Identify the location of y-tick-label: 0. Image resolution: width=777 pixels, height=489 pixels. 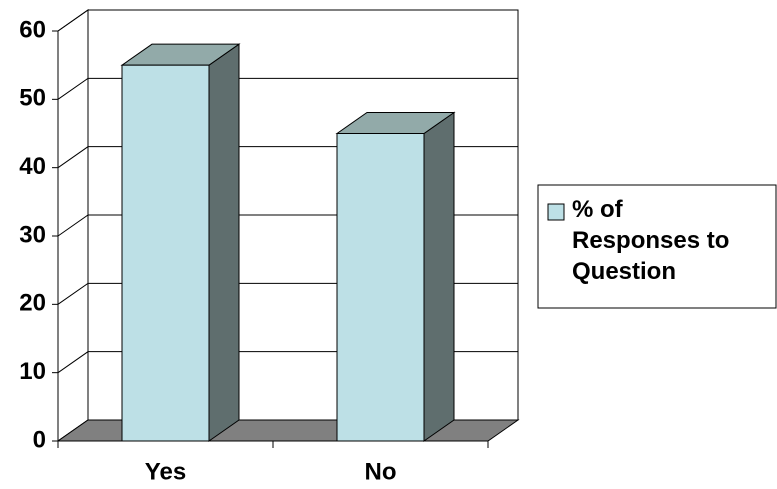
(39, 439).